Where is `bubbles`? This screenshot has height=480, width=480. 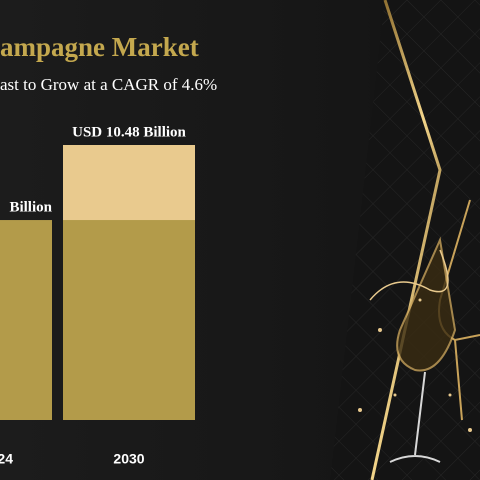
bubbles is located at coordinates (415, 365).